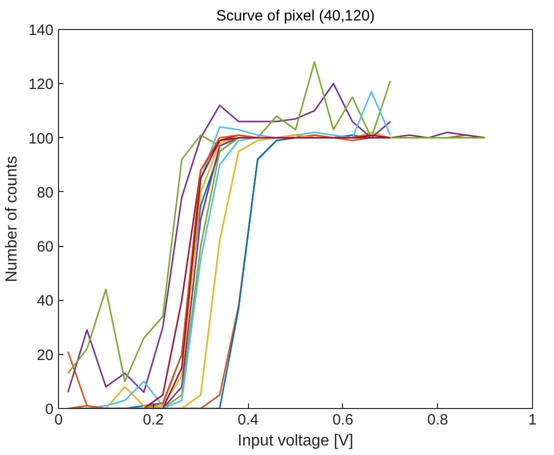 This screenshot has height=455, width=554. What do you see at coordinates (45, 355) in the screenshot?
I see `y-tick-label: 20` at bounding box center [45, 355].